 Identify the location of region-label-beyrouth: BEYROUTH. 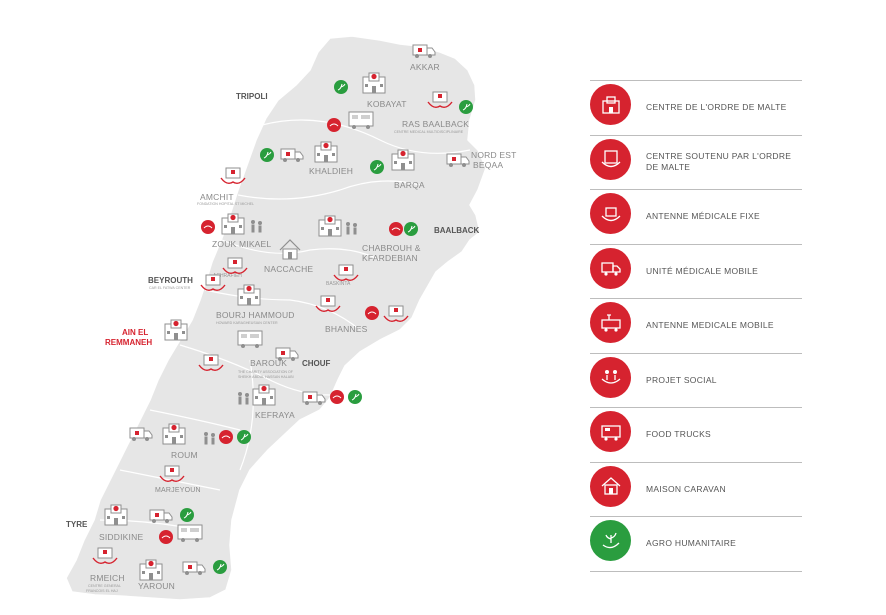
(170, 280).